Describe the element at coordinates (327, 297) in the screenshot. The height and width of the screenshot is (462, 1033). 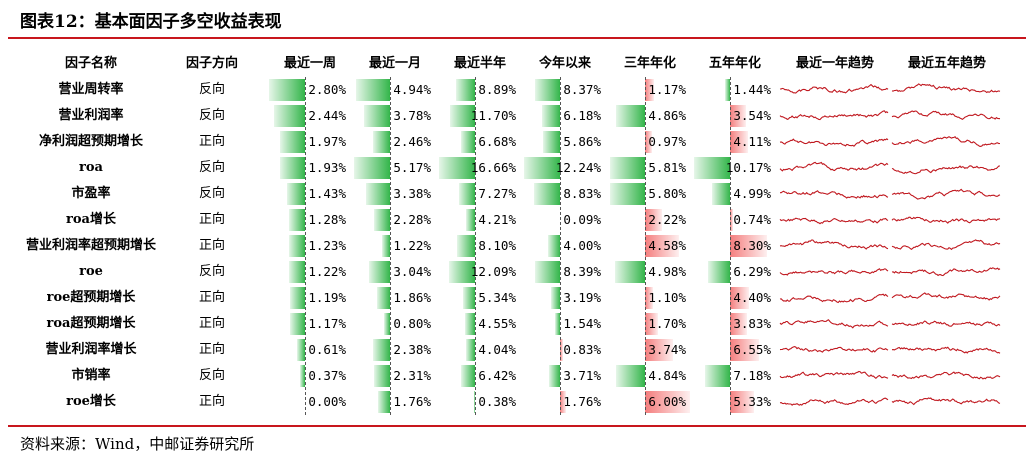
I see `value-label-recent-week: 1.19%` at that location.